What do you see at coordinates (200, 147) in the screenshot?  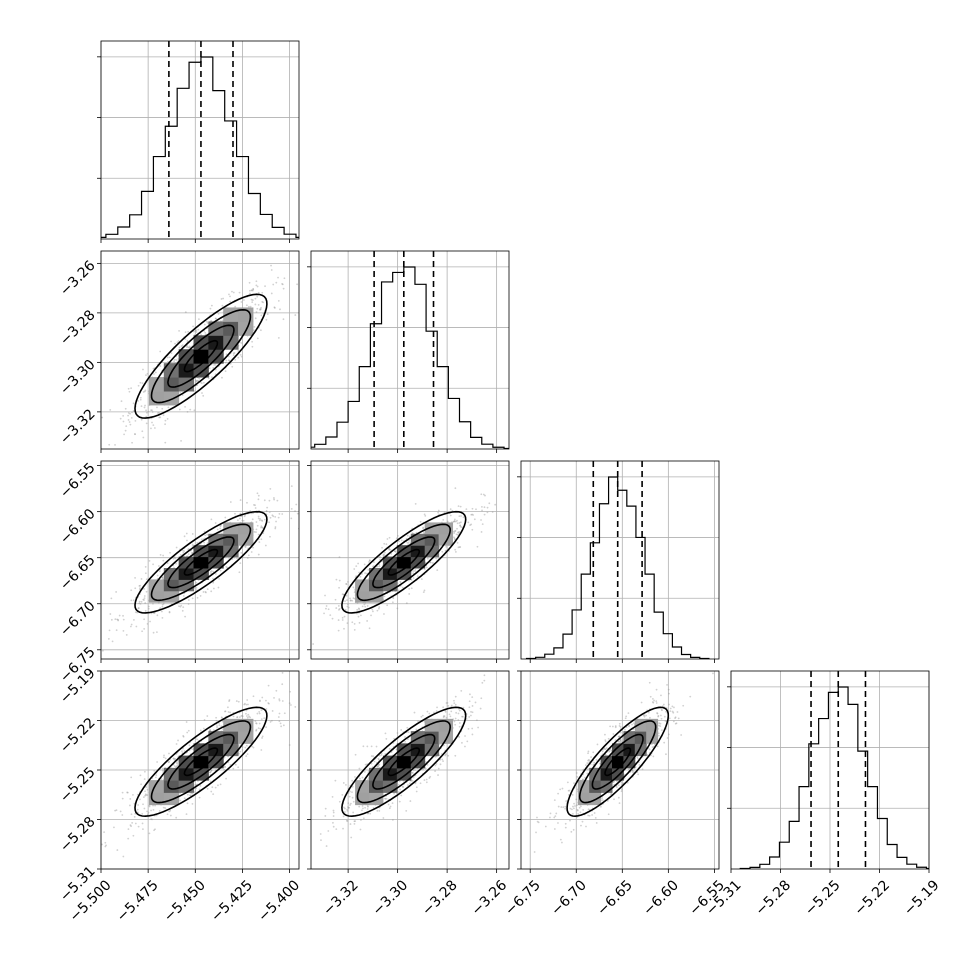 I see `histogram-steps` at bounding box center [200, 147].